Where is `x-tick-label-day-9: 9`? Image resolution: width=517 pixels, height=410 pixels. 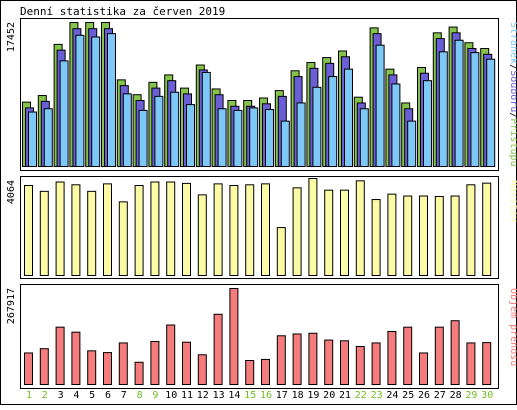 x-tick-label-day-9: 9 is located at coordinates (155, 395).